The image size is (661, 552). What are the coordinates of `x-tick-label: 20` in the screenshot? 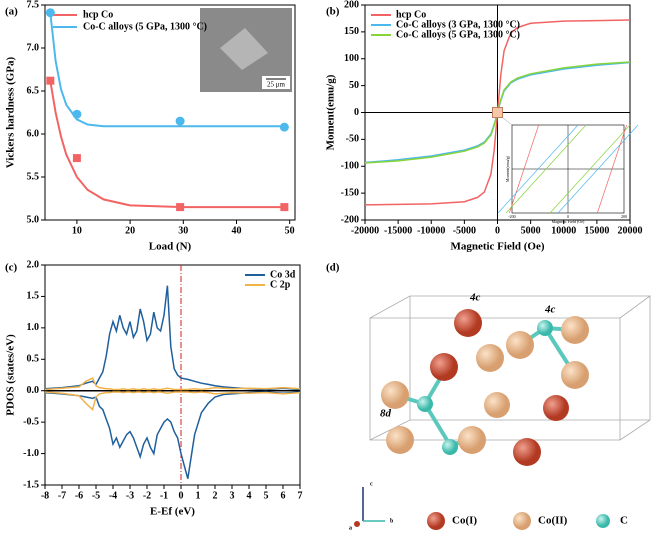 It's located at (130, 230).